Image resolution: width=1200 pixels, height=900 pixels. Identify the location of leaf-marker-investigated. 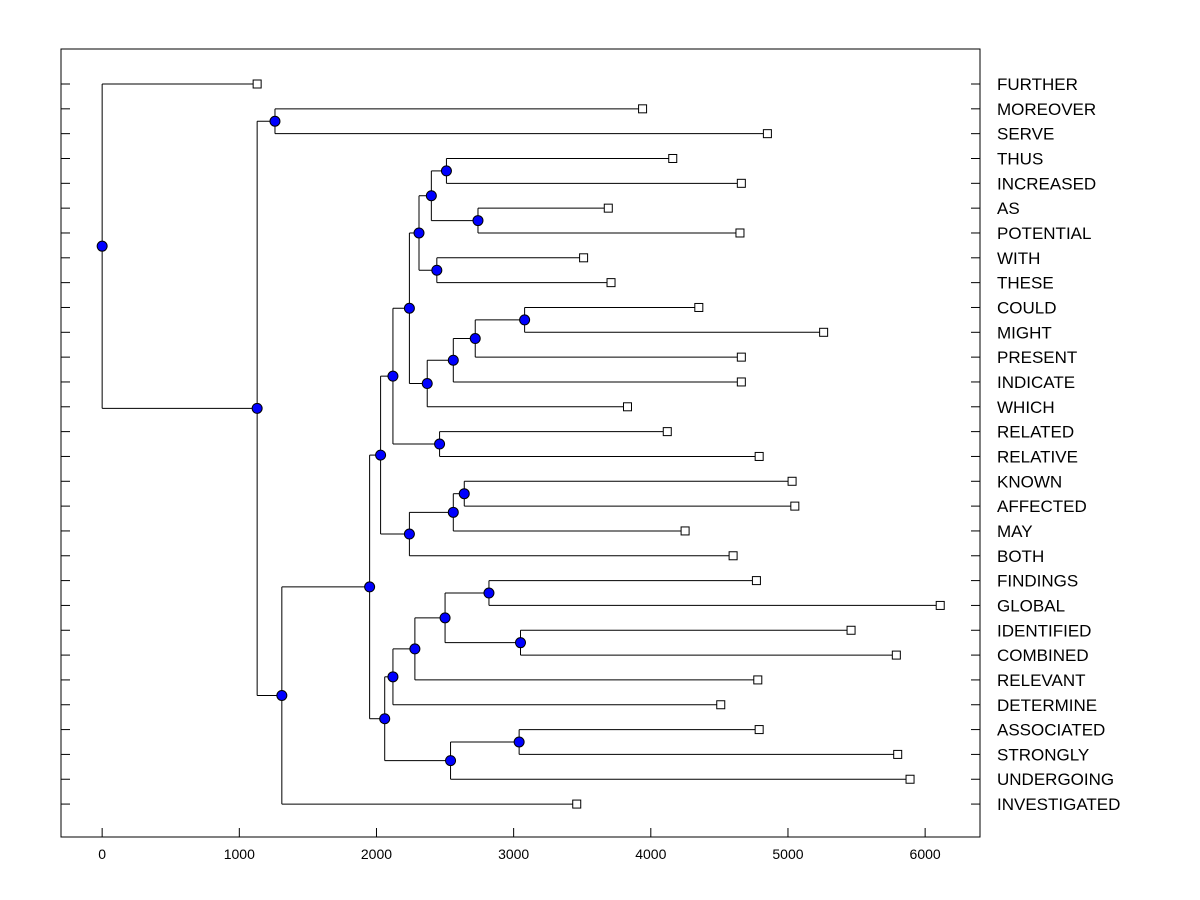
(577, 804).